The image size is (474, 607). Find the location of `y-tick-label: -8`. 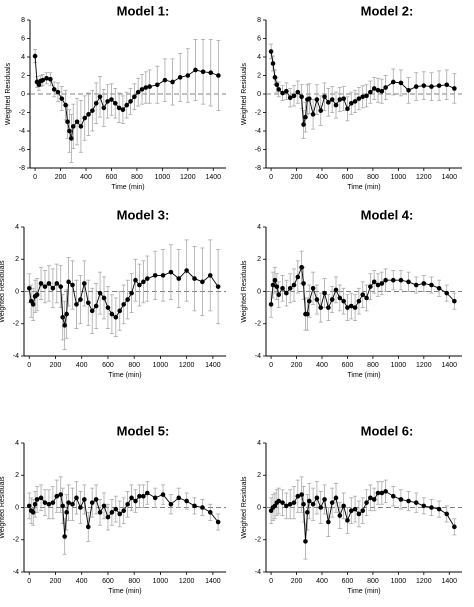

y-tick-label: -8 is located at coordinates (258, 168).